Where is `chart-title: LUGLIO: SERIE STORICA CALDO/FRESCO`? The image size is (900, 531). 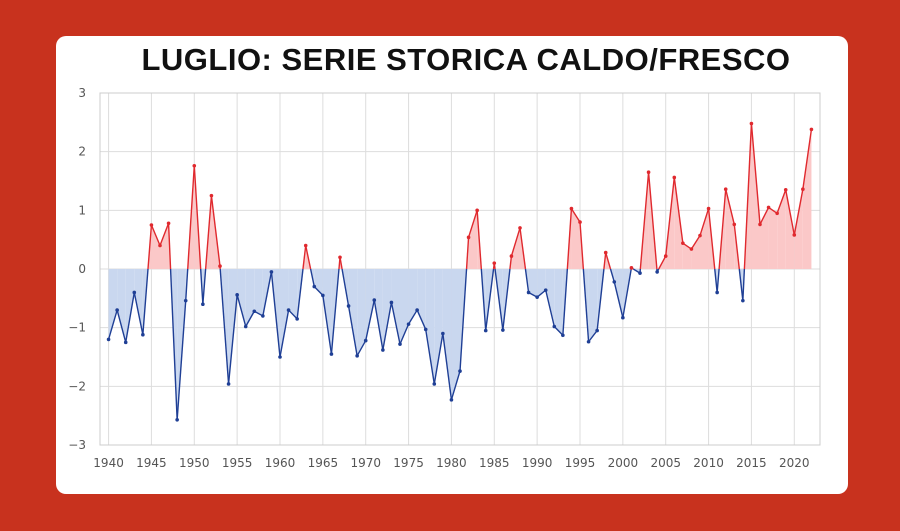
chart-title: LUGLIO: SERIE STORICA CALDO/FRESCO is located at coordinates (466, 59).